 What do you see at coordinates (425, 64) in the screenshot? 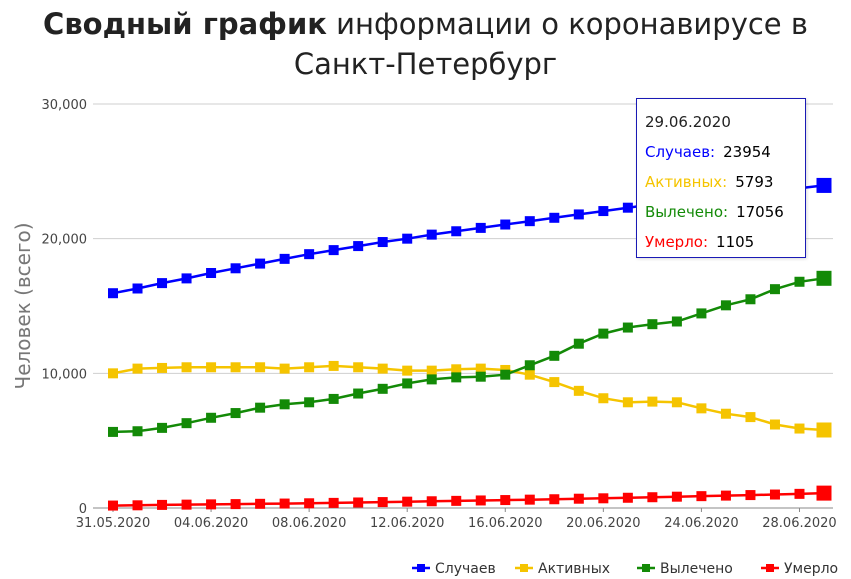
I see `title-line-2: Санкт-Петербург` at bounding box center [425, 64].